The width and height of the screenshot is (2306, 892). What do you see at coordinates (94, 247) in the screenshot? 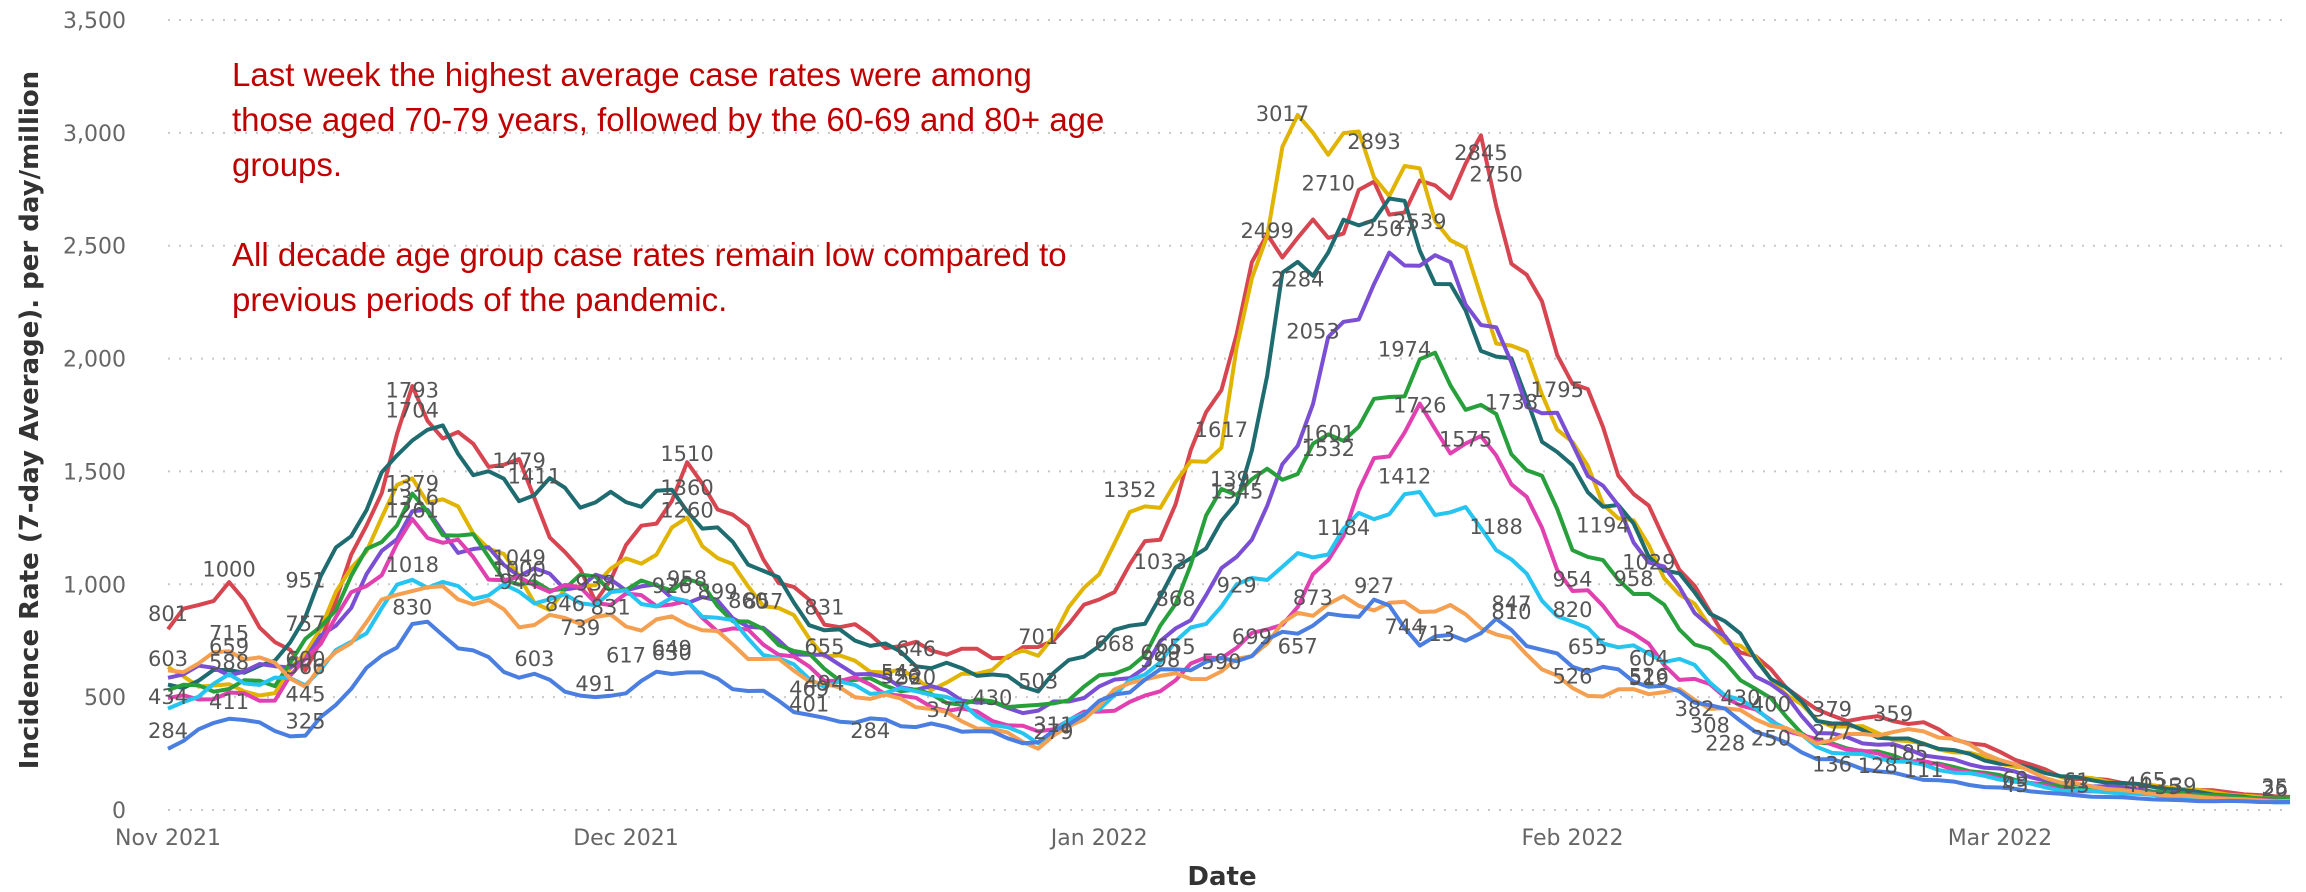
I see `y-tick-label: 2,500` at bounding box center [94, 247].